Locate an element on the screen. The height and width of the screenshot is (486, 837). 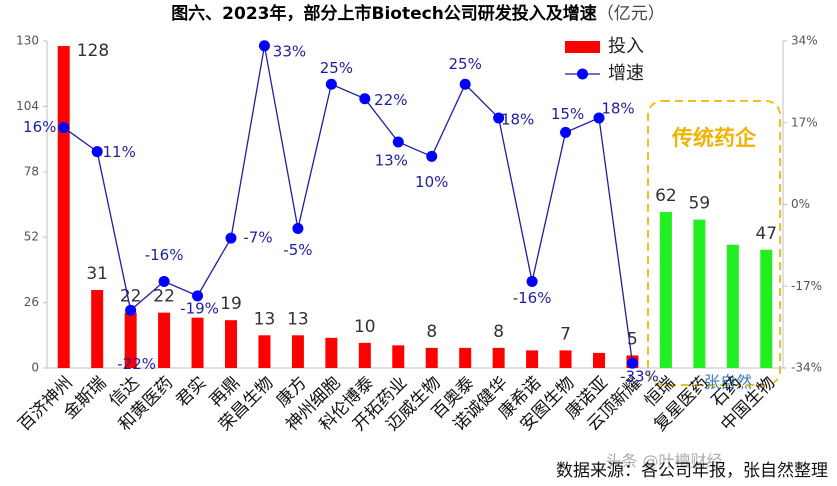
x-tick-label: 君实 is located at coordinates (191, 392).